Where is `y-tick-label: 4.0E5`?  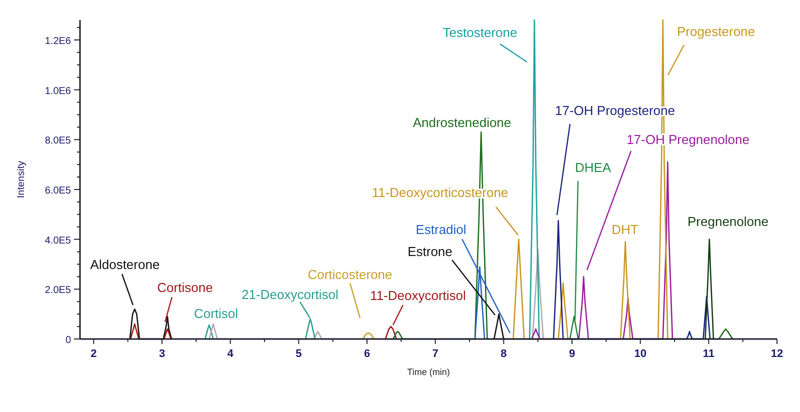
y-tick-label: 4.0E5 is located at coordinates (58, 240).